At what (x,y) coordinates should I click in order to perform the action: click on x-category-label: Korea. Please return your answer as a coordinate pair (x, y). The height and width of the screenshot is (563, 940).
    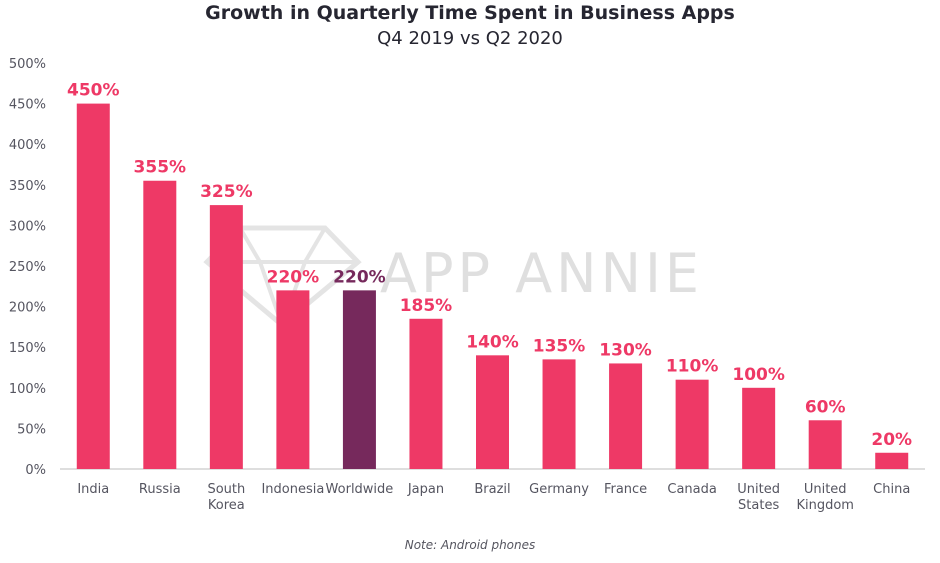
    Looking at the image, I should click on (226, 505).